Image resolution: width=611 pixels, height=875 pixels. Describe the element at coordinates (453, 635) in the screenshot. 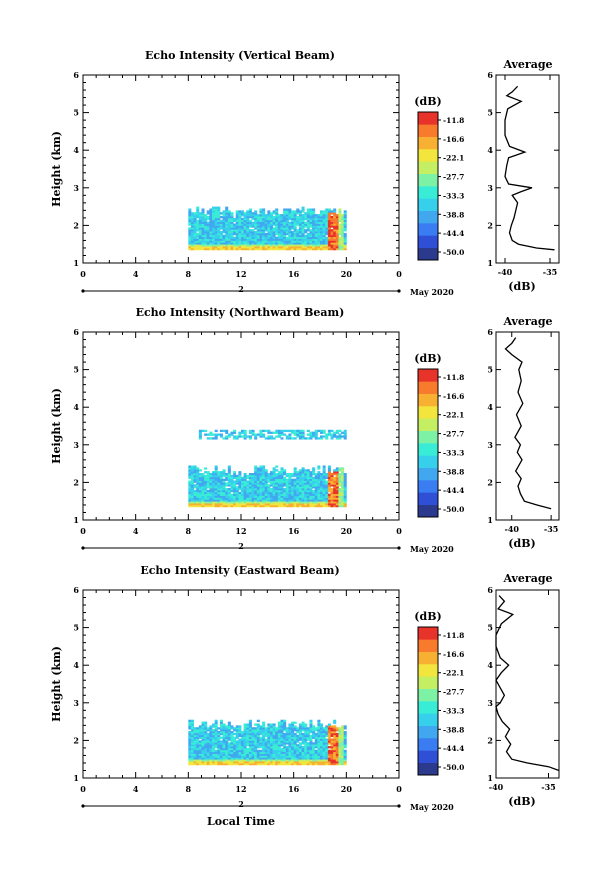

I see `legend-label: -11.8` at that location.